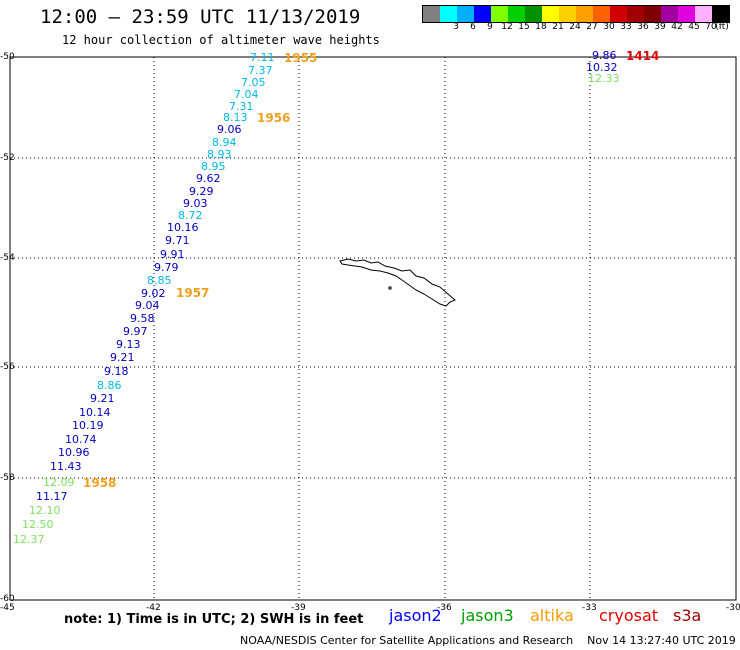 This screenshot has width=740, height=650. What do you see at coordinates (7, 258) in the screenshot?
I see `latitude-label: -54` at bounding box center [7, 258].